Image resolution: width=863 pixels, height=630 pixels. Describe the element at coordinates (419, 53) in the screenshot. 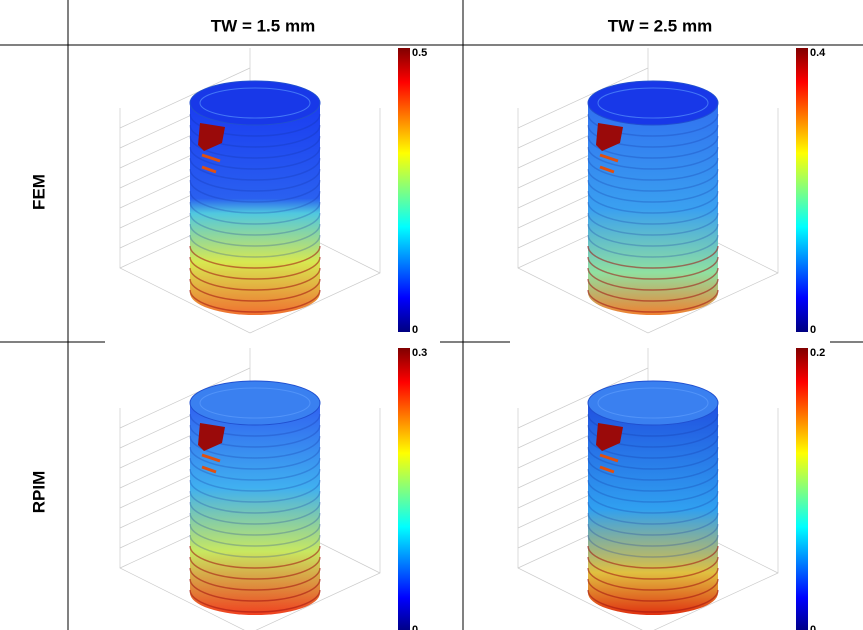

I see `colorbar-max: 0.5` at that location.